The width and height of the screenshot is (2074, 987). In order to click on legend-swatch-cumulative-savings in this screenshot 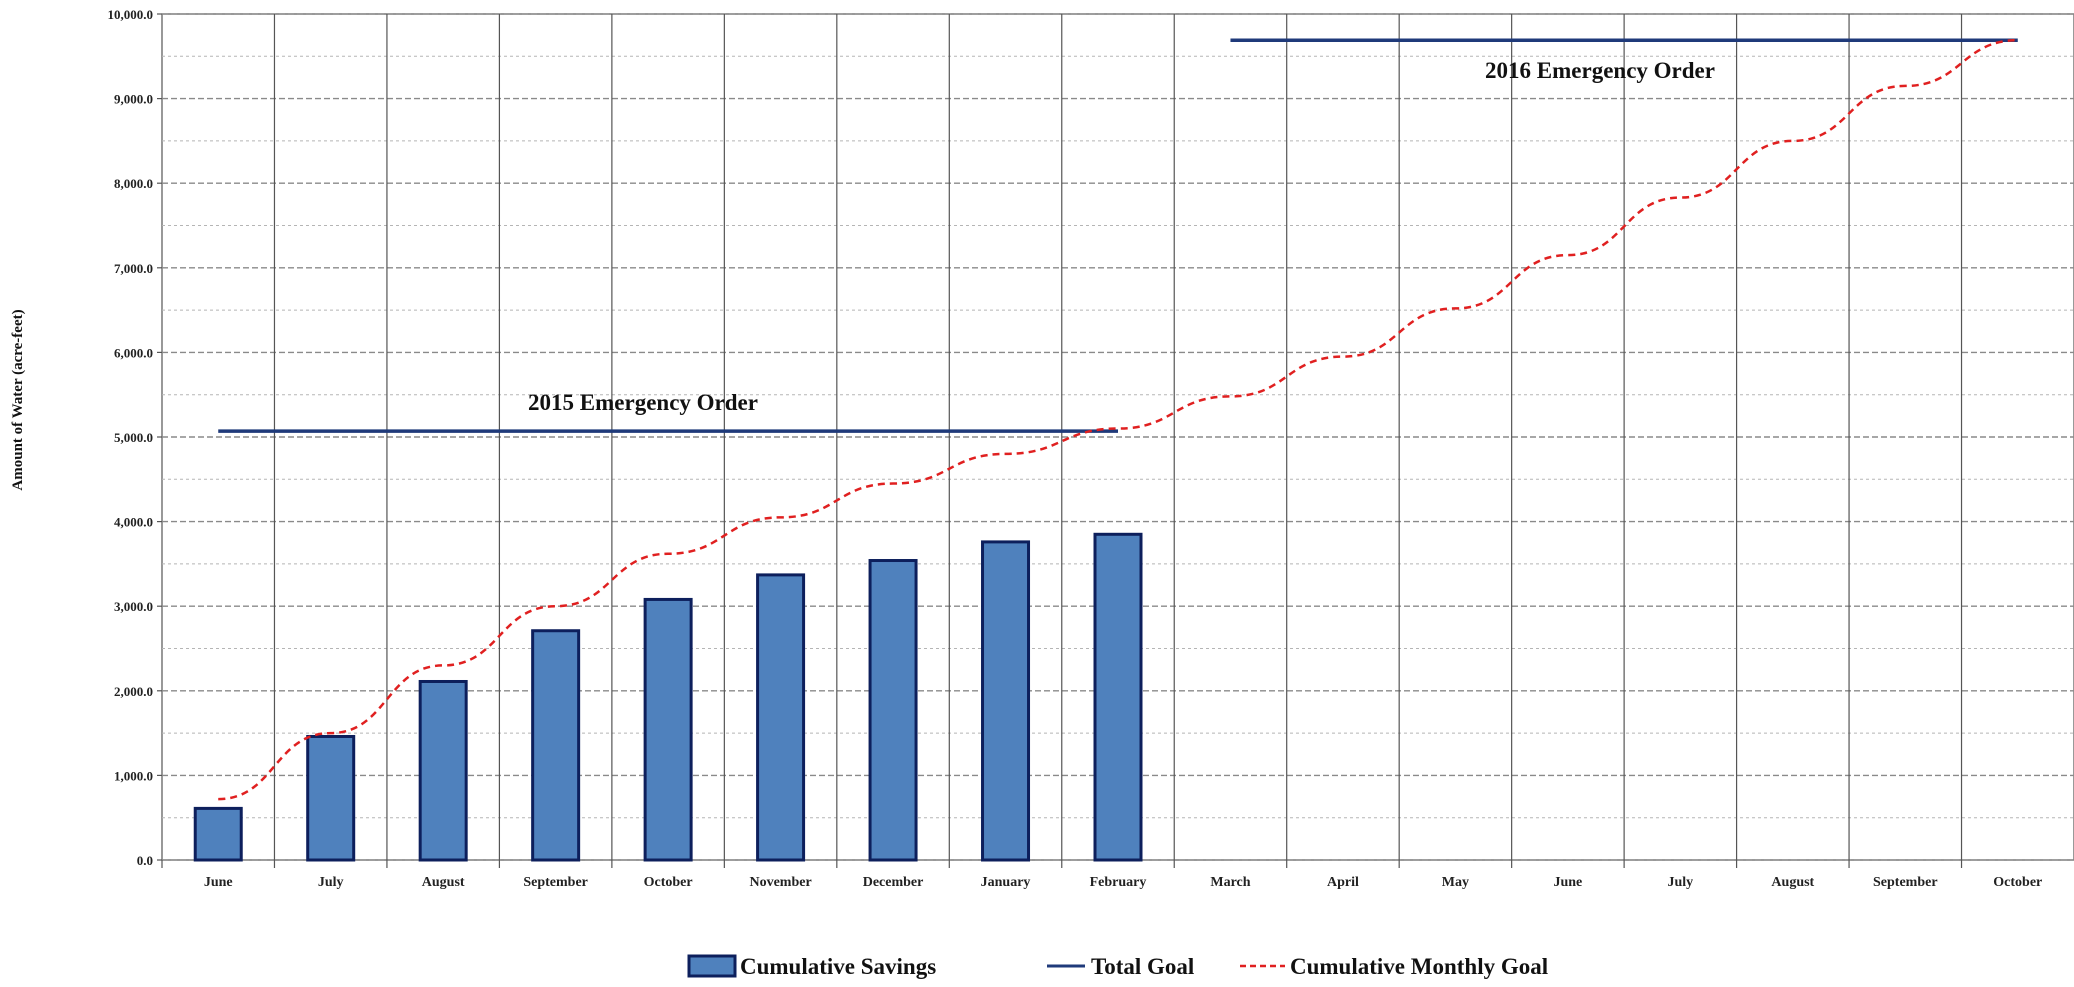, I will do `click(712, 966)`.